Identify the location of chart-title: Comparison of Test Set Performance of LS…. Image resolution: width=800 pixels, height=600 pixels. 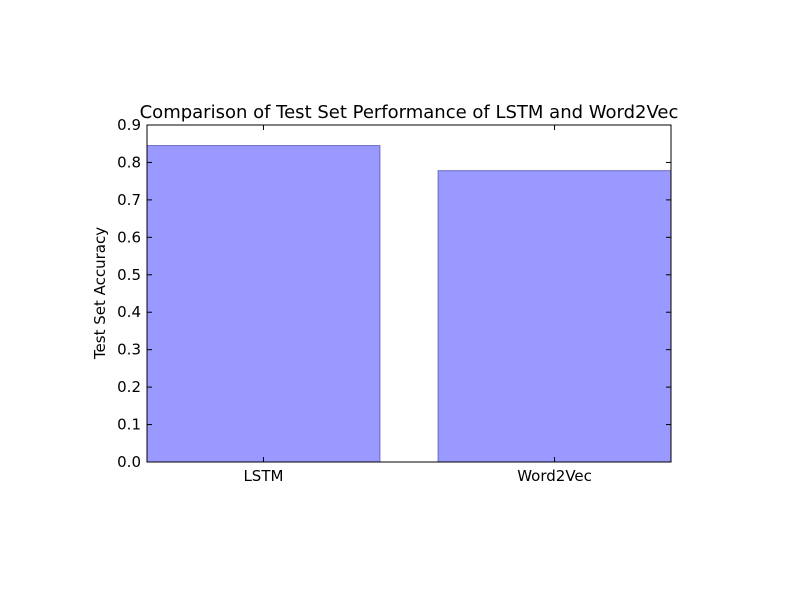
(409, 112).